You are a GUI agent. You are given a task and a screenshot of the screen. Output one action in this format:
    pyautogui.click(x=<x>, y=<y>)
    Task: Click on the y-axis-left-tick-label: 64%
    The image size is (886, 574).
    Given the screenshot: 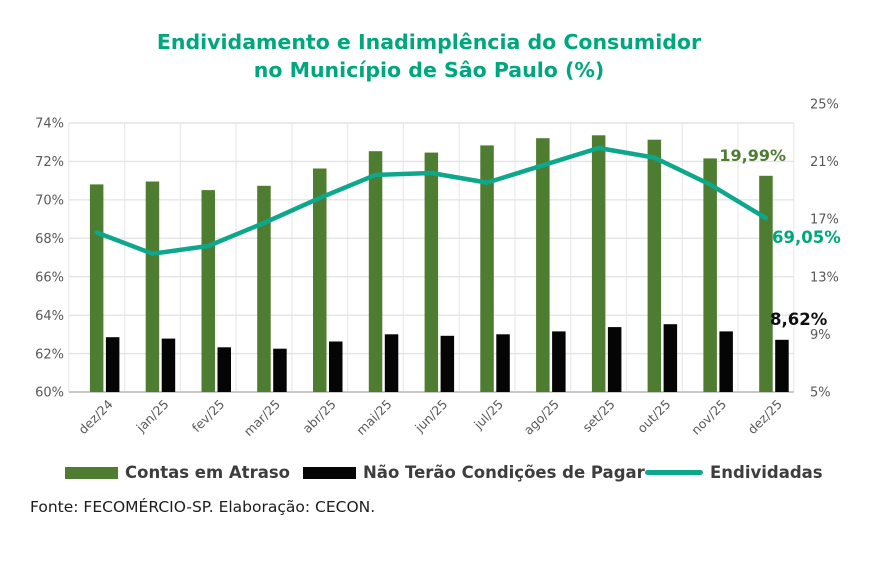 What is the action you would take?
    pyautogui.click(x=49, y=316)
    